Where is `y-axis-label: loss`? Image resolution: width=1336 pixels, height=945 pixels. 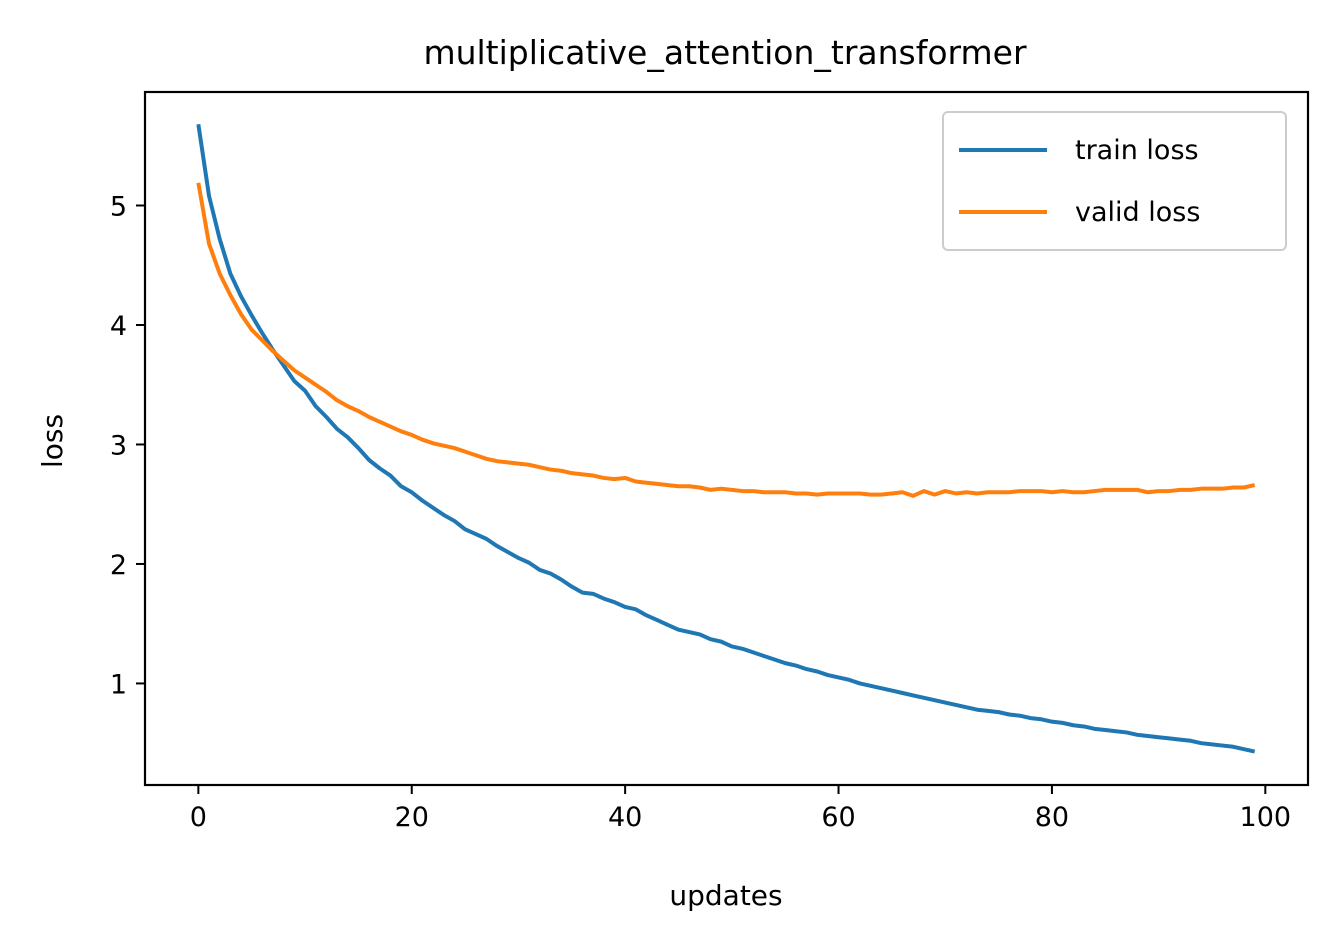 y-axis-label: loss is located at coordinates (52, 441).